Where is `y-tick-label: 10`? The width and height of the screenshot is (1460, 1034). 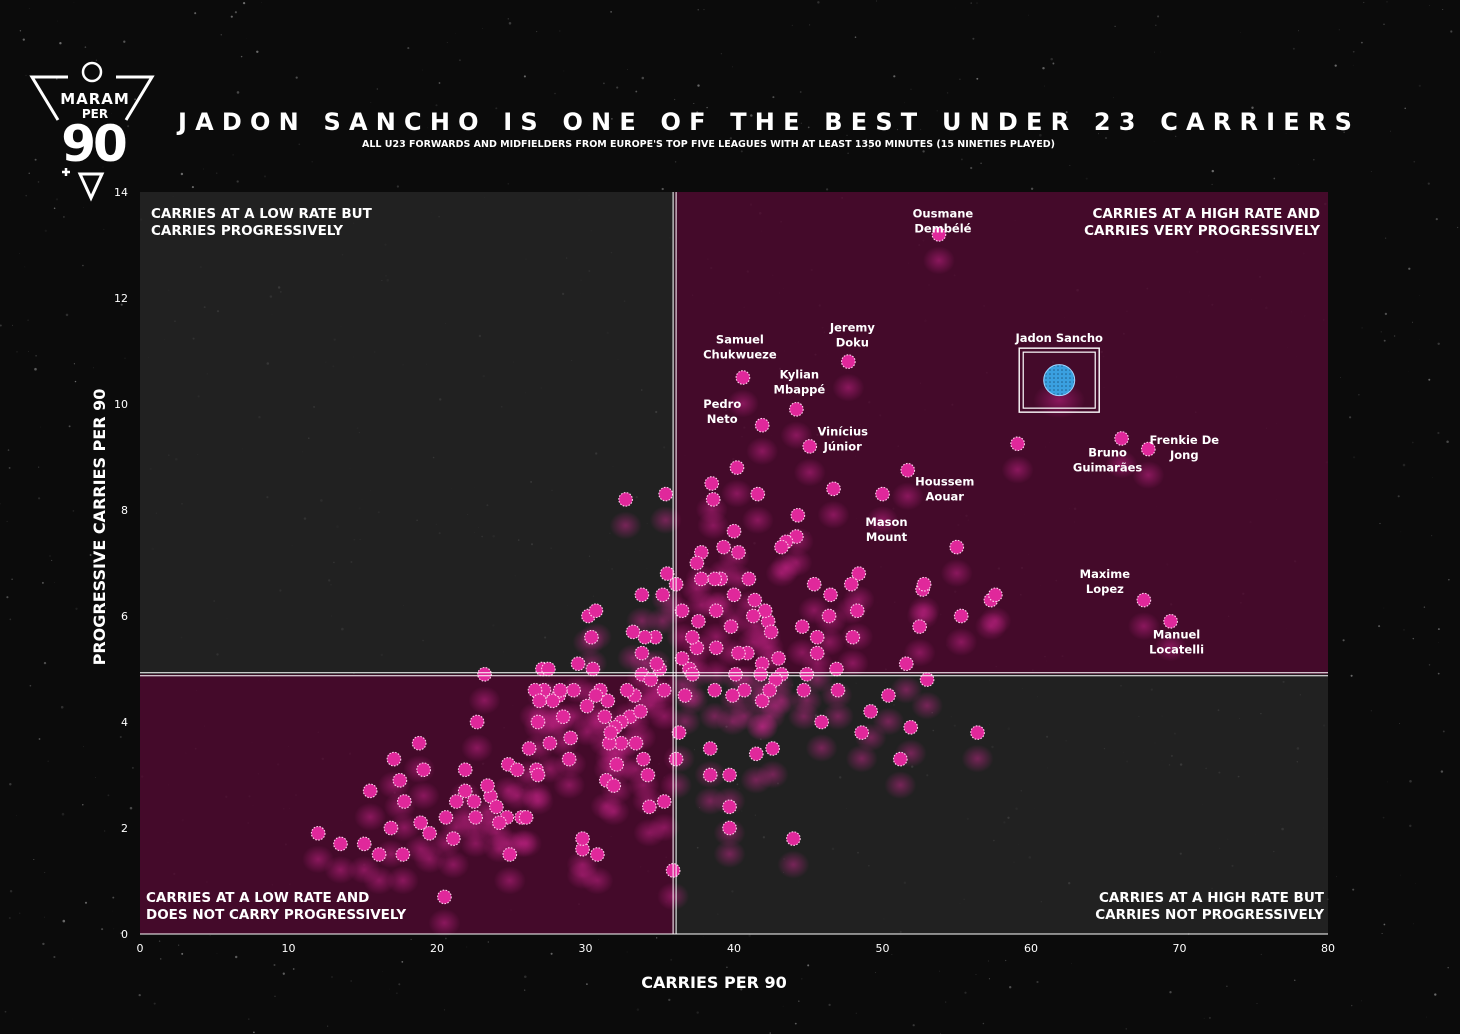 y-tick-label: 10 is located at coordinates (121, 404).